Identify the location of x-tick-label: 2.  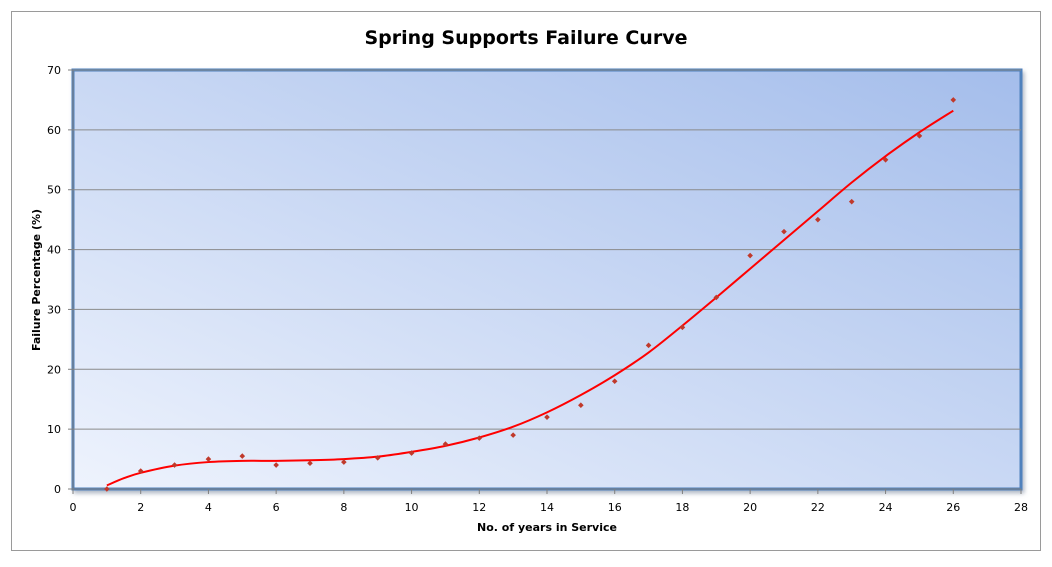
(140, 507).